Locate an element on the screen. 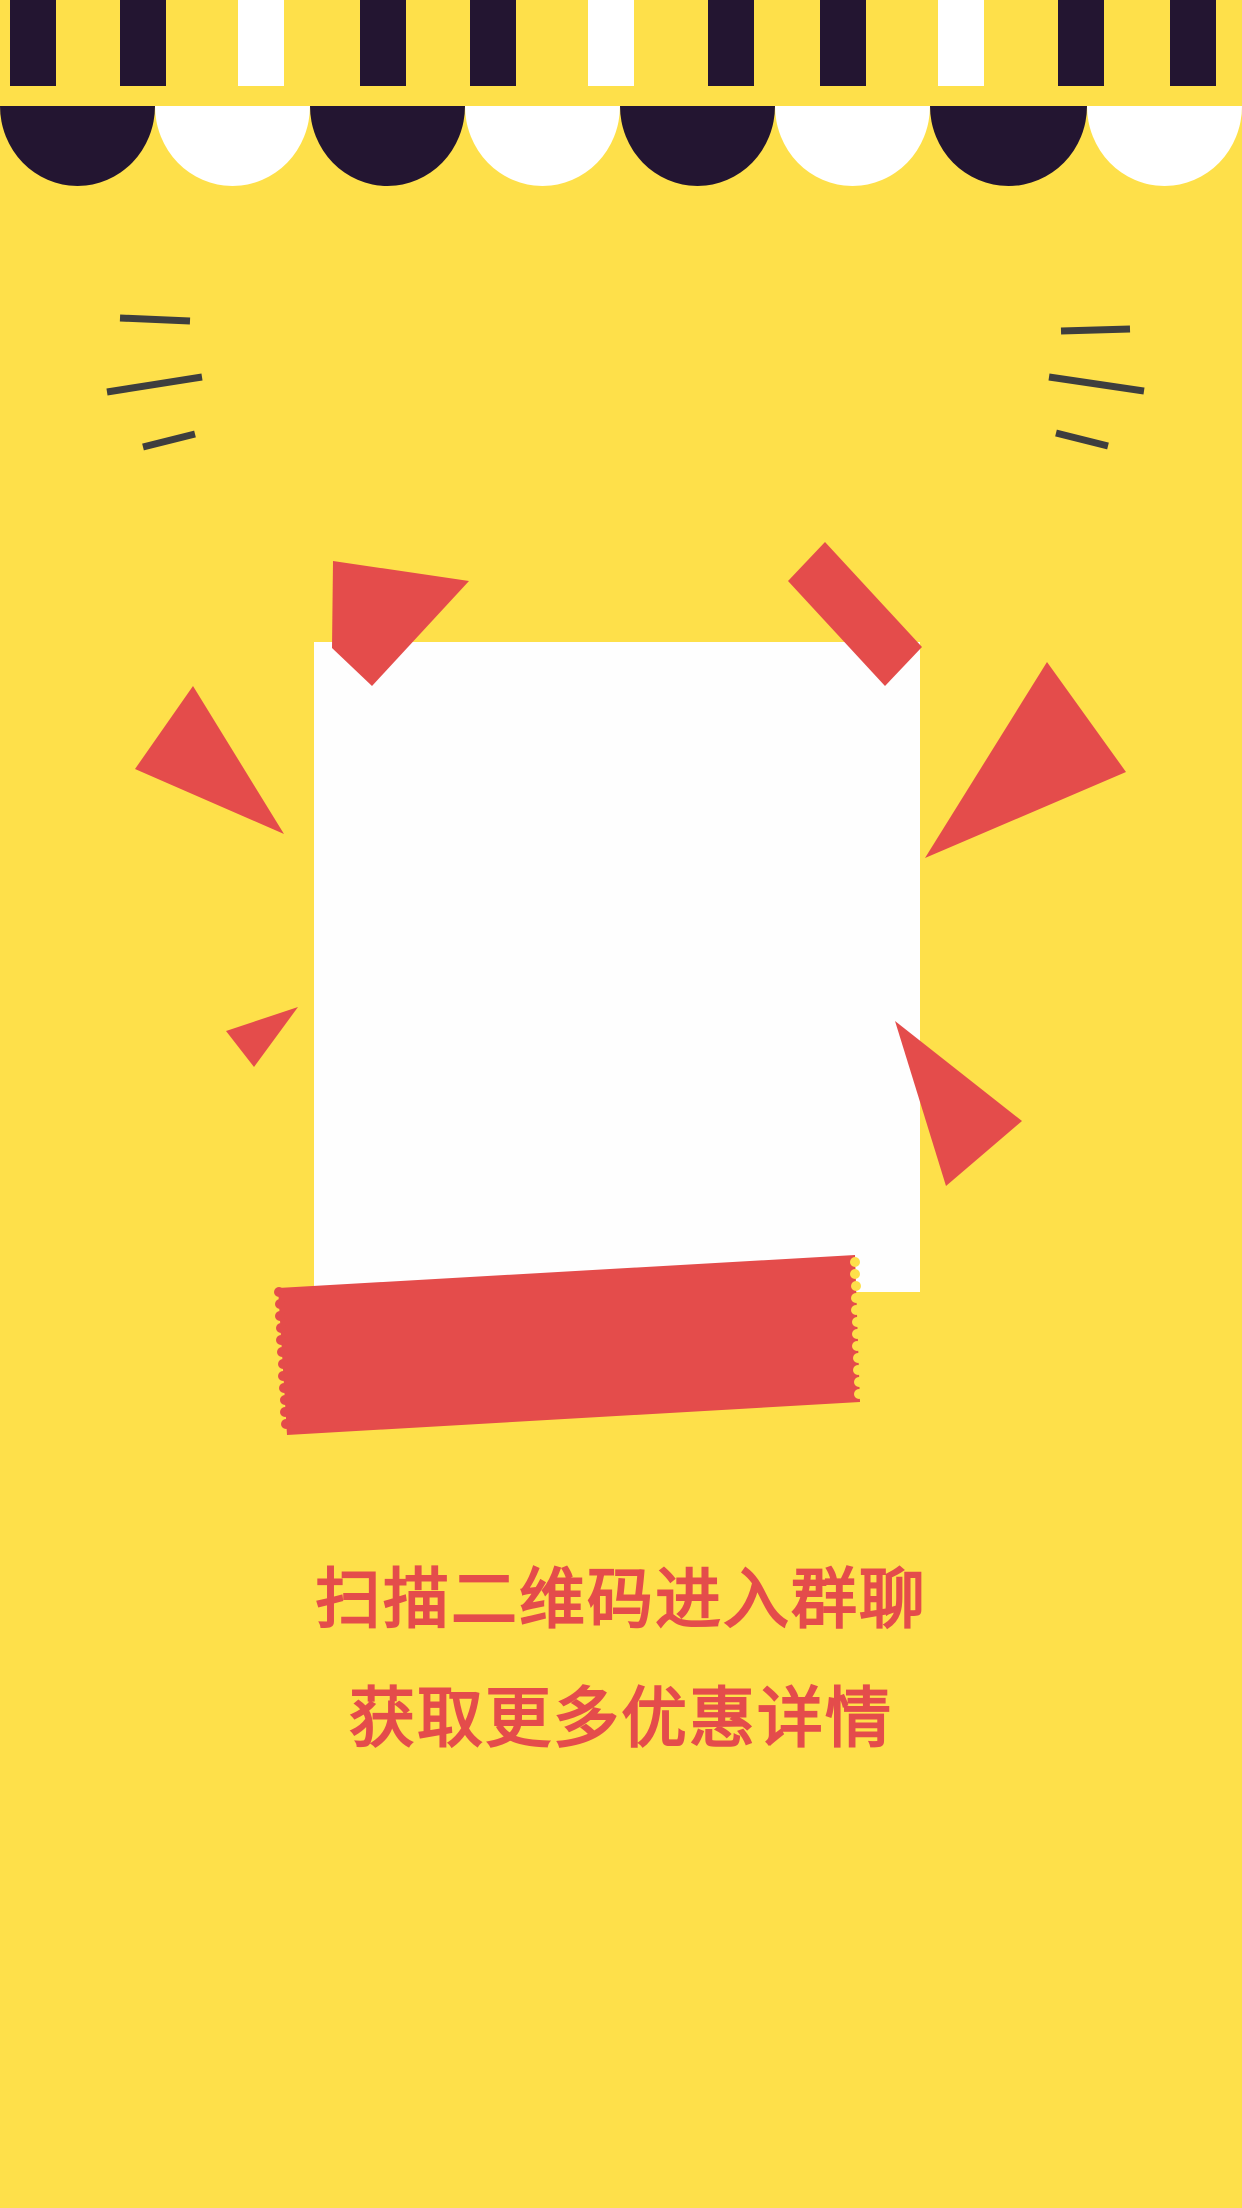 The image size is (1242, 2208). ribbon-body is located at coordinates (569, 1345).